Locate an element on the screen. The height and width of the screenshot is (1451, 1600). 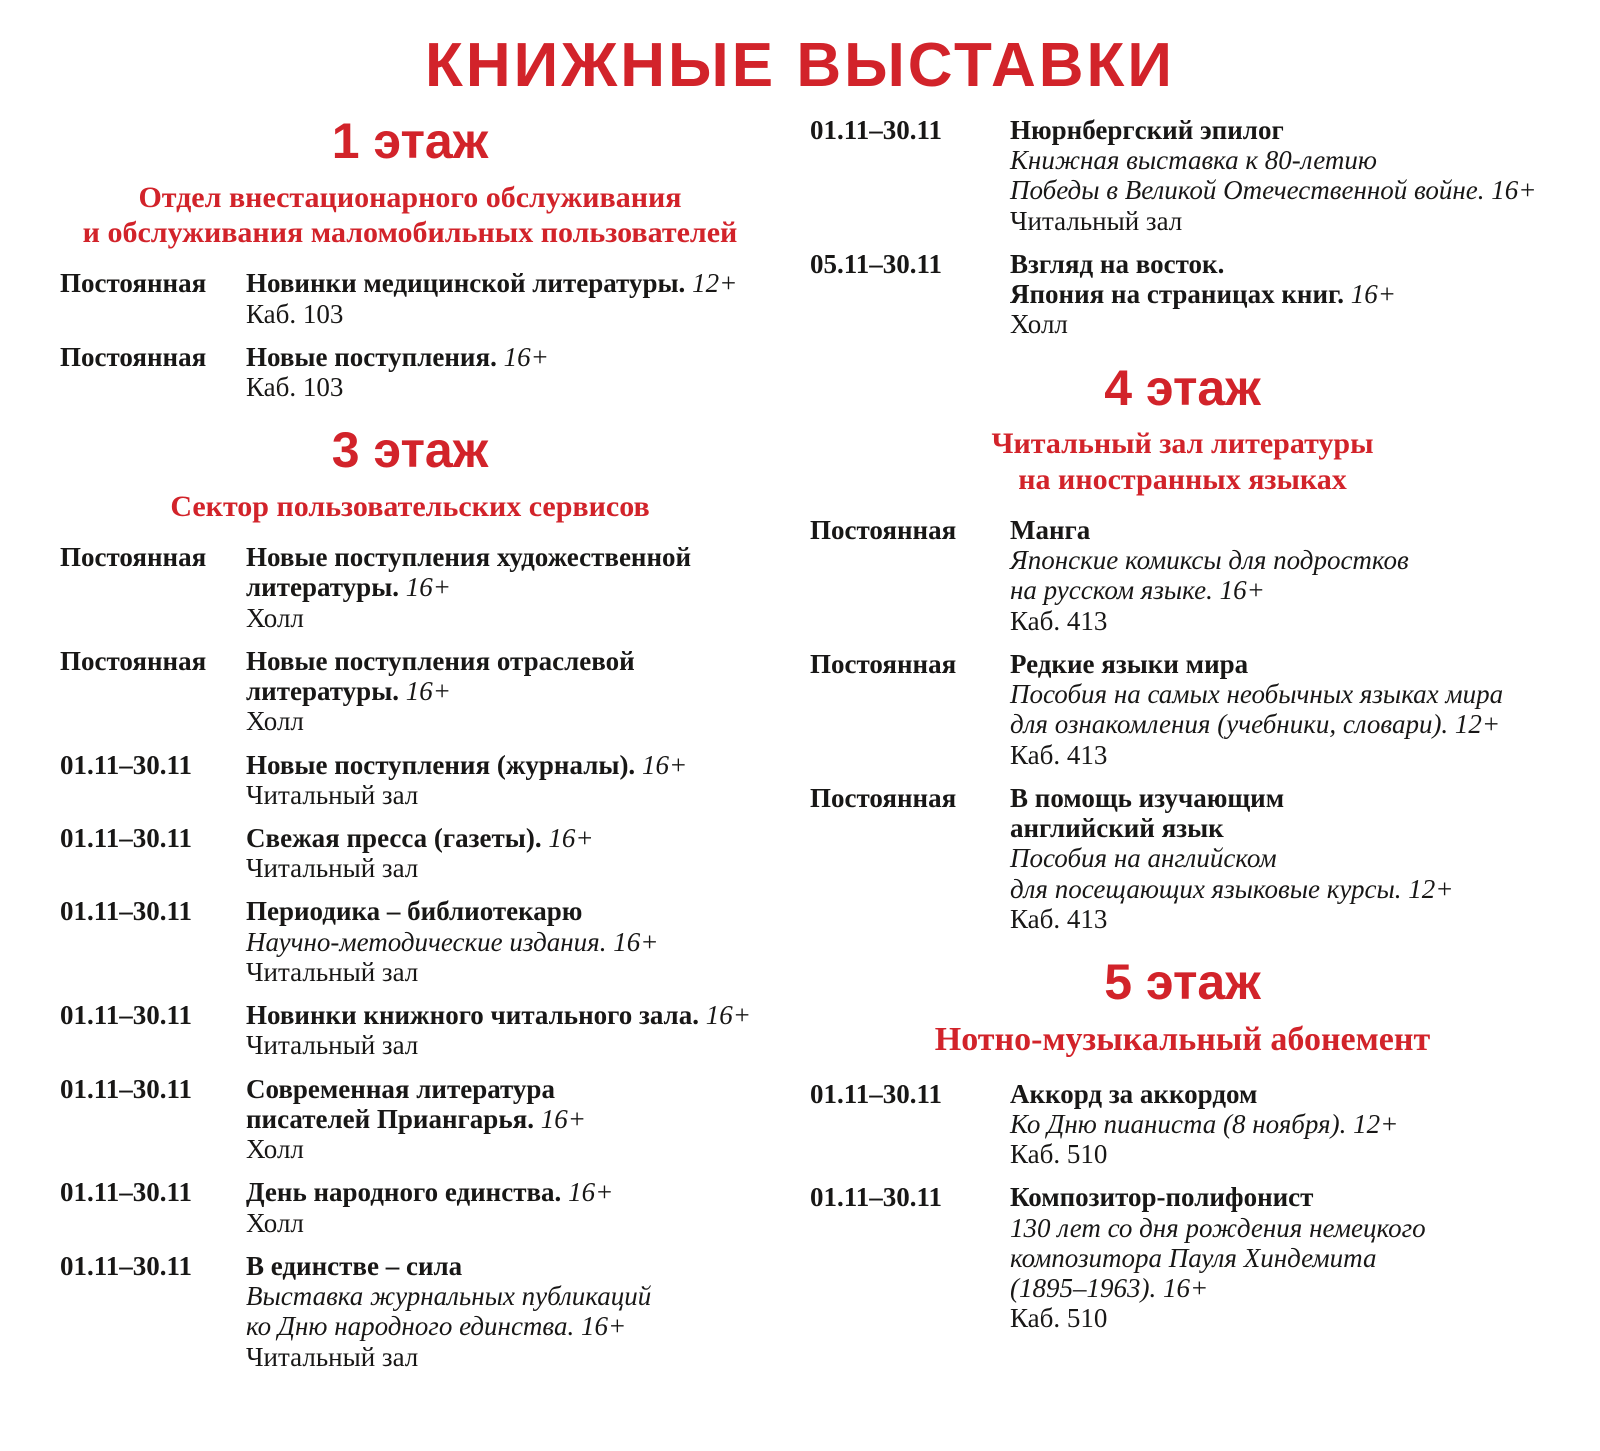
department-heading: Нотно-музыкальный абонемент is located at coordinates (1182, 1040).